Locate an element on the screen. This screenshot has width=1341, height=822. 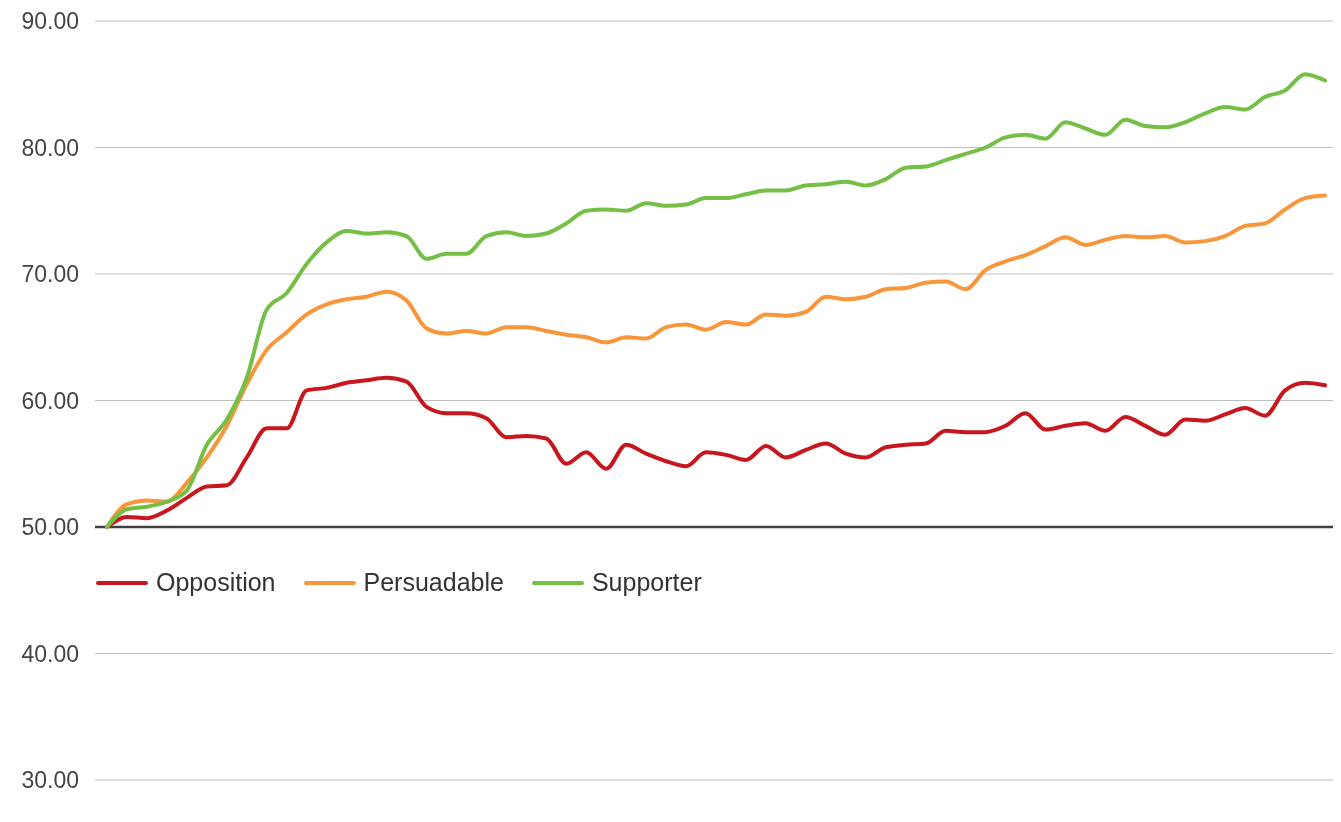
y-tick-label: 90.00 is located at coordinates (50, 21).